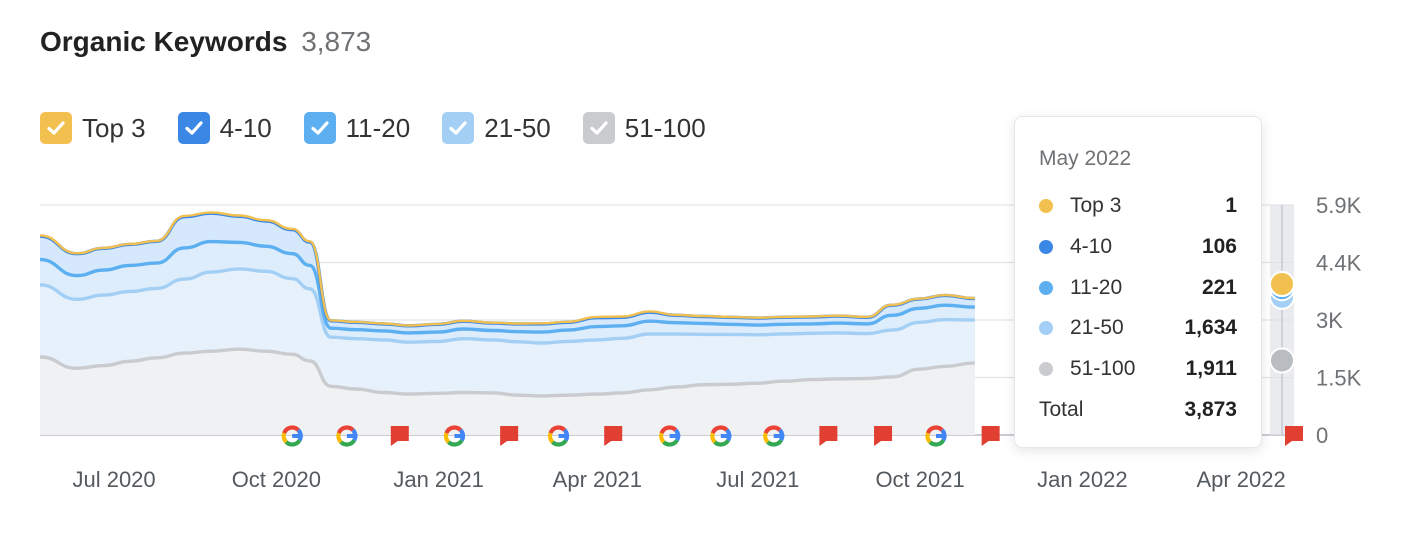 Image resolution: width=1410 pixels, height=538 pixels. Describe the element at coordinates (1240, 479) in the screenshot. I see `x-tick-label: Apr 2022` at that location.